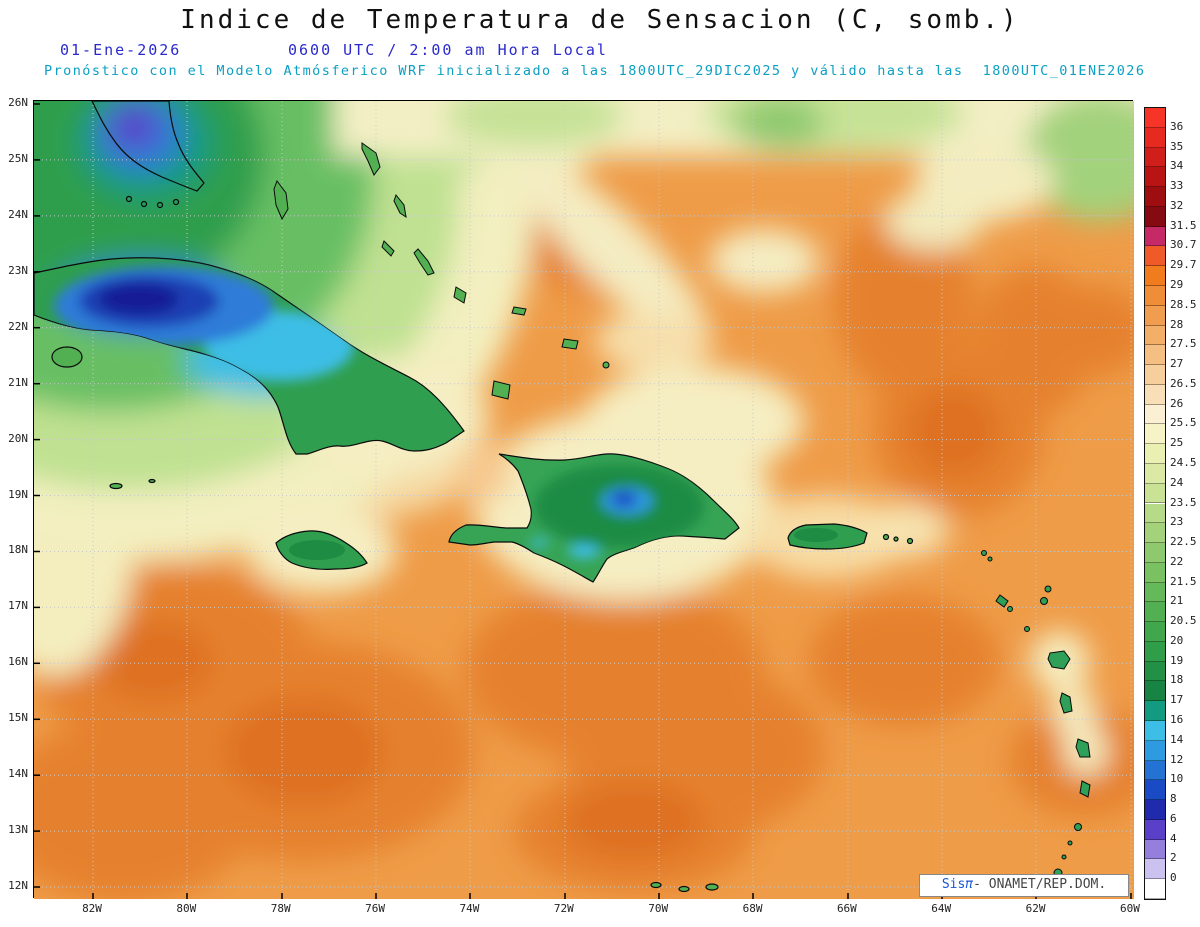 The height and width of the screenshot is (927, 1200). I want to click on watermark-box: Sisπ- ONAMET/REP.DOM., so click(1024, 885).